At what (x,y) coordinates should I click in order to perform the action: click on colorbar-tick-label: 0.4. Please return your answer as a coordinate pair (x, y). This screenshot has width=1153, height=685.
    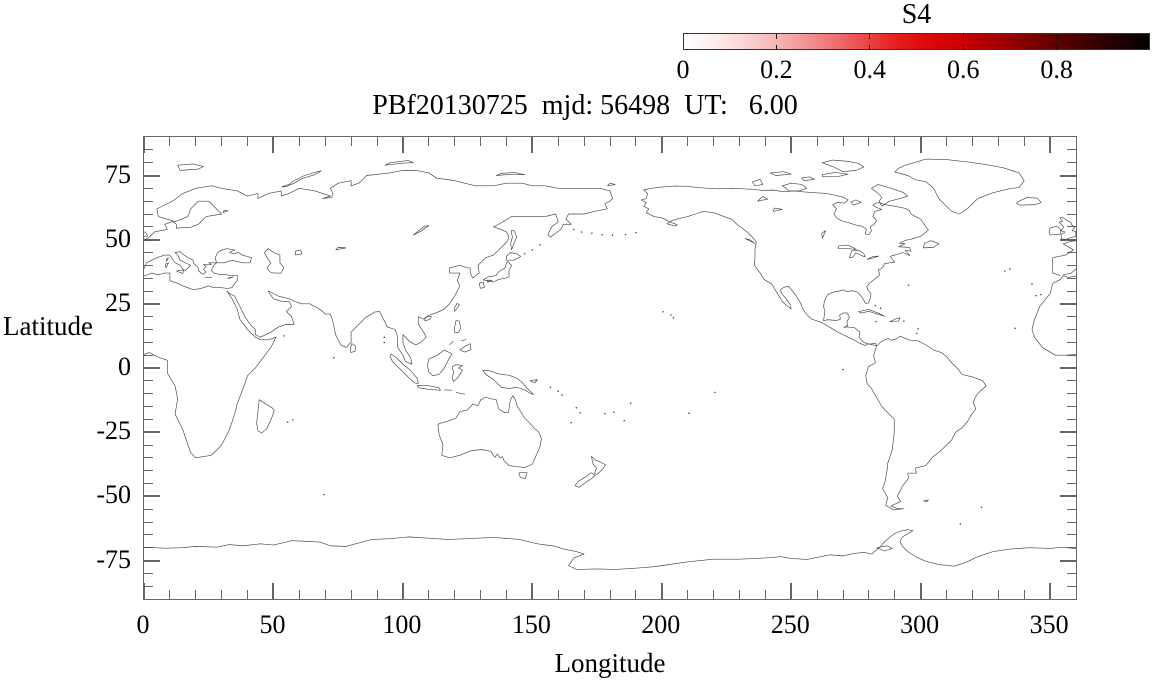
    Looking at the image, I should click on (870, 69).